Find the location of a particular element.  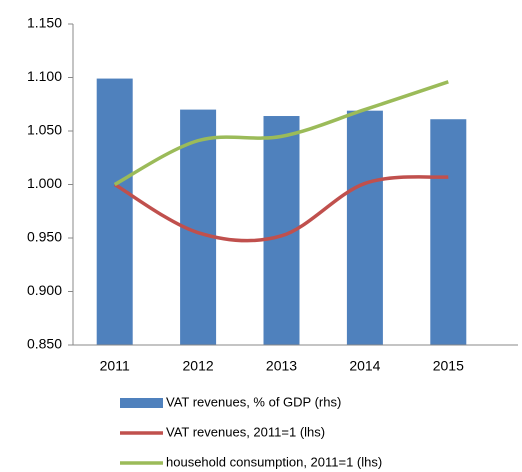

legend-label: VAT revenues, 2011=1 (lhs) is located at coordinates (245, 431).